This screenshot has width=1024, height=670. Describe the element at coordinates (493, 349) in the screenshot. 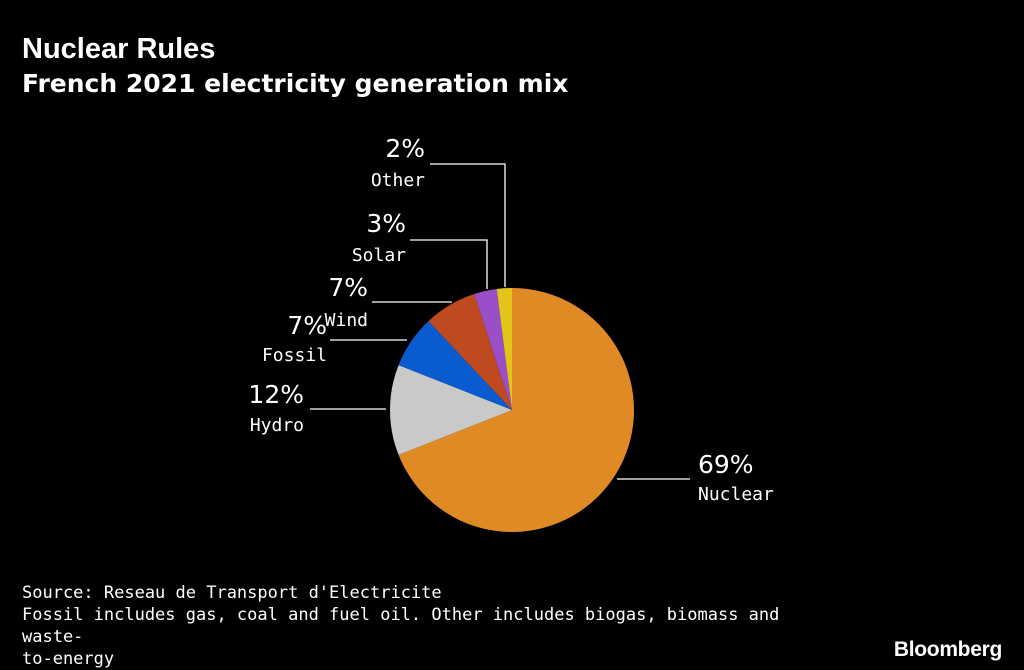

I see `pie-slice-solar` at that location.